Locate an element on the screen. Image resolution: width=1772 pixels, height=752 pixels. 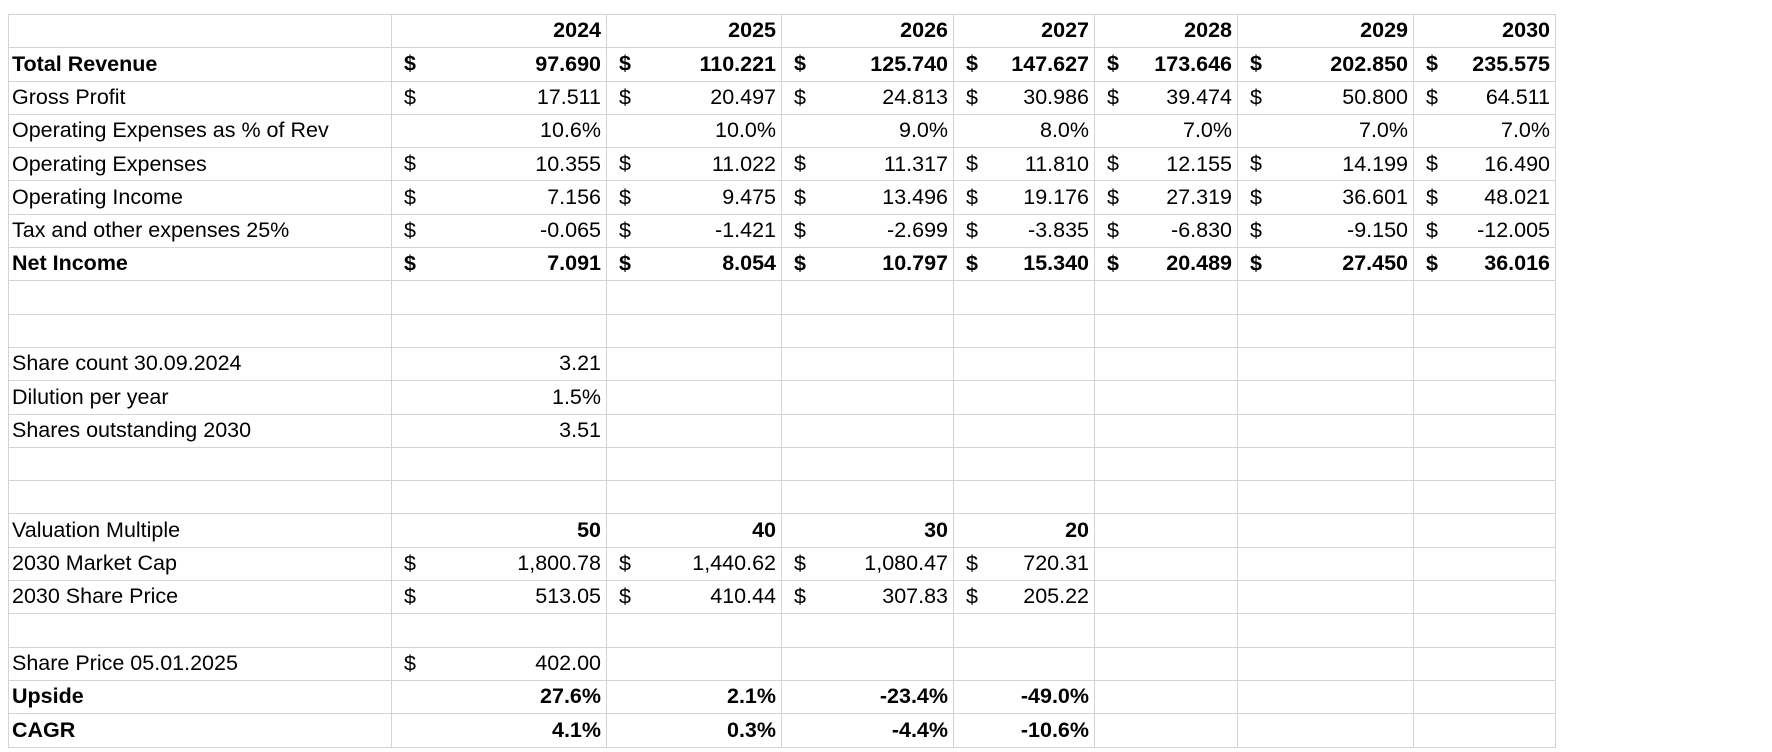
market-cap-cell: $1,080.47 is located at coordinates (867, 564).